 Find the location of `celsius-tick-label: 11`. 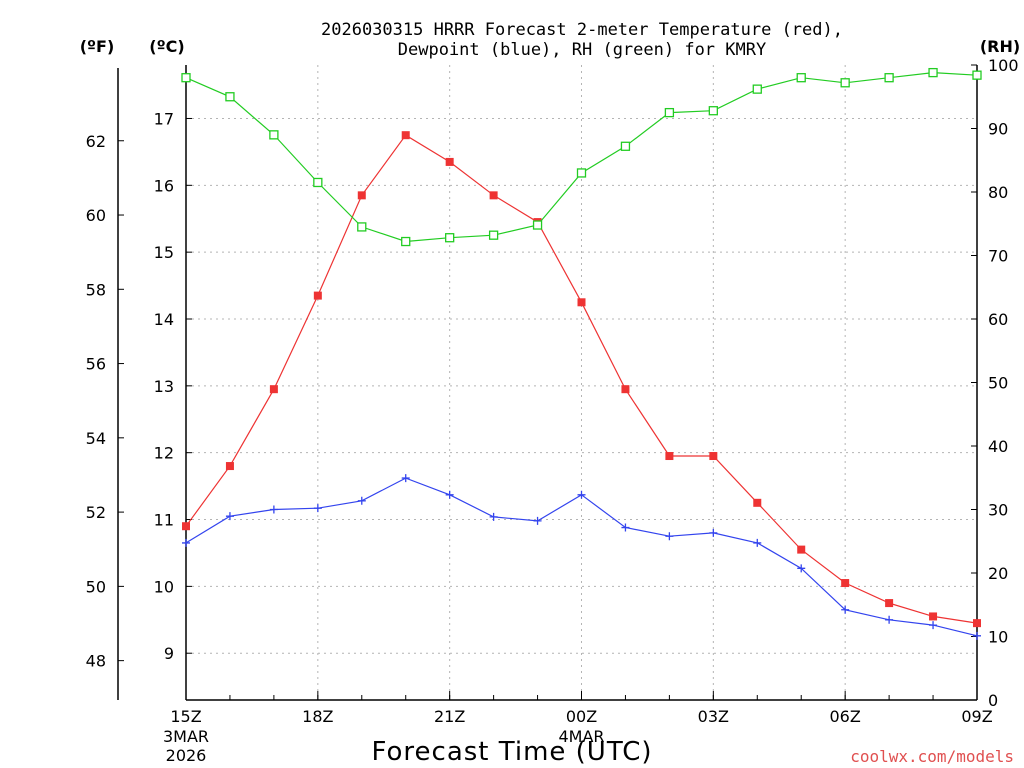

celsius-tick-label: 11 is located at coordinates (164, 520).